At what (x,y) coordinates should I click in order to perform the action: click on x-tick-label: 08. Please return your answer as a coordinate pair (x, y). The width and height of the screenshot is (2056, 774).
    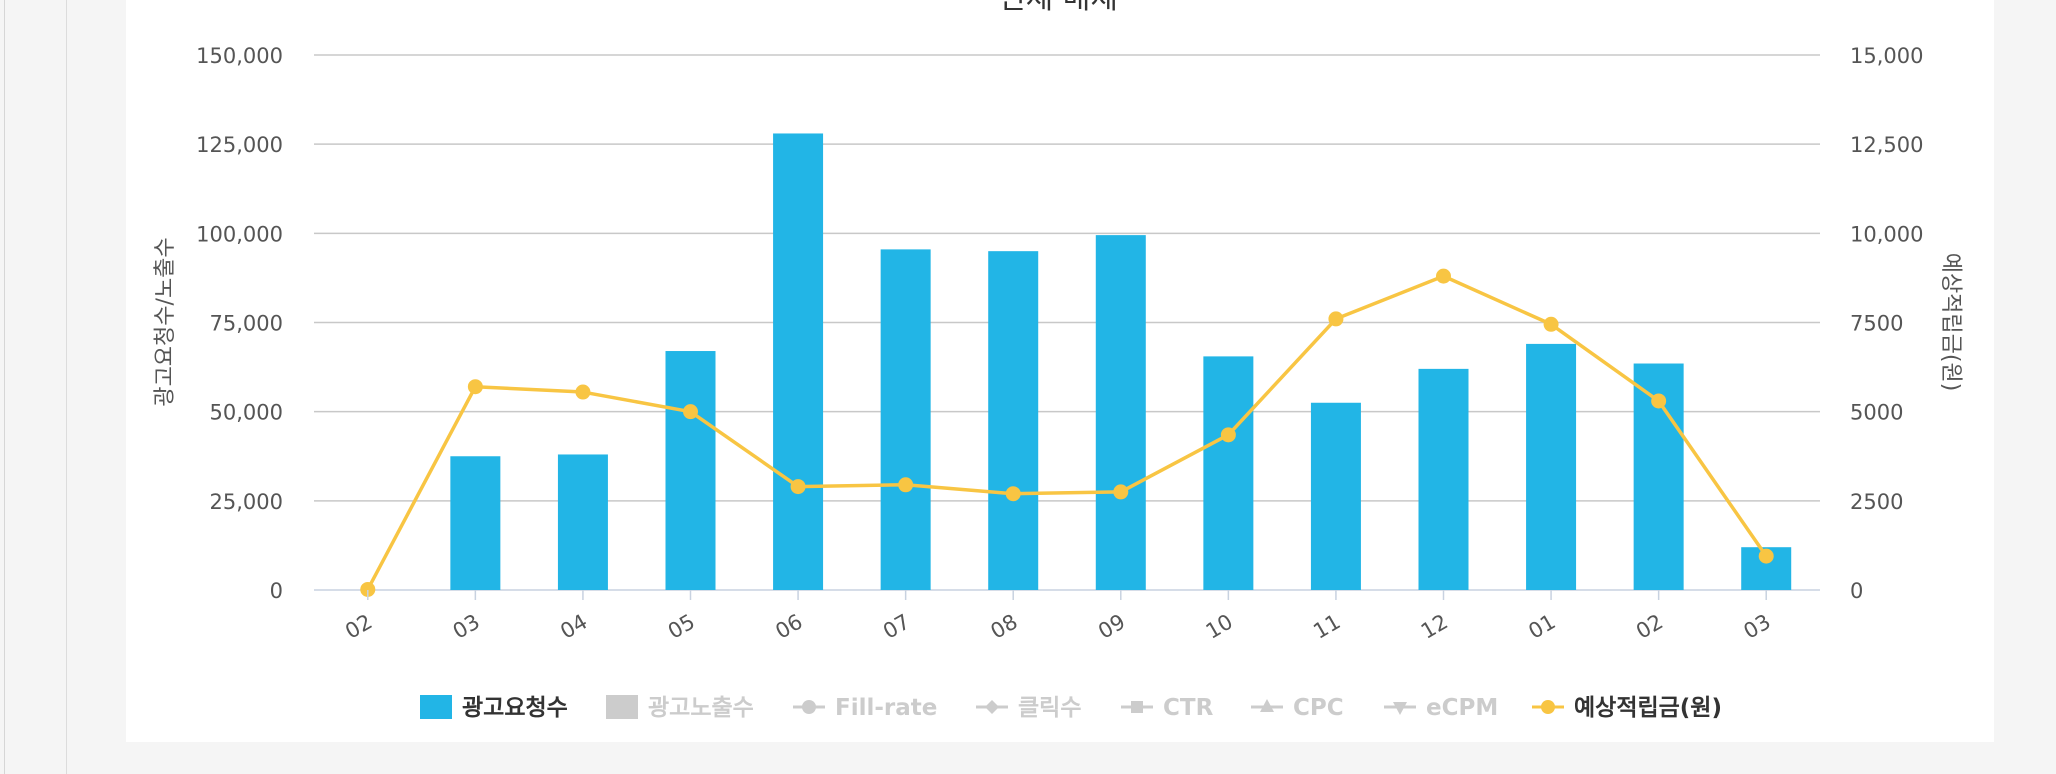
    Looking at the image, I should click on (1004, 627).